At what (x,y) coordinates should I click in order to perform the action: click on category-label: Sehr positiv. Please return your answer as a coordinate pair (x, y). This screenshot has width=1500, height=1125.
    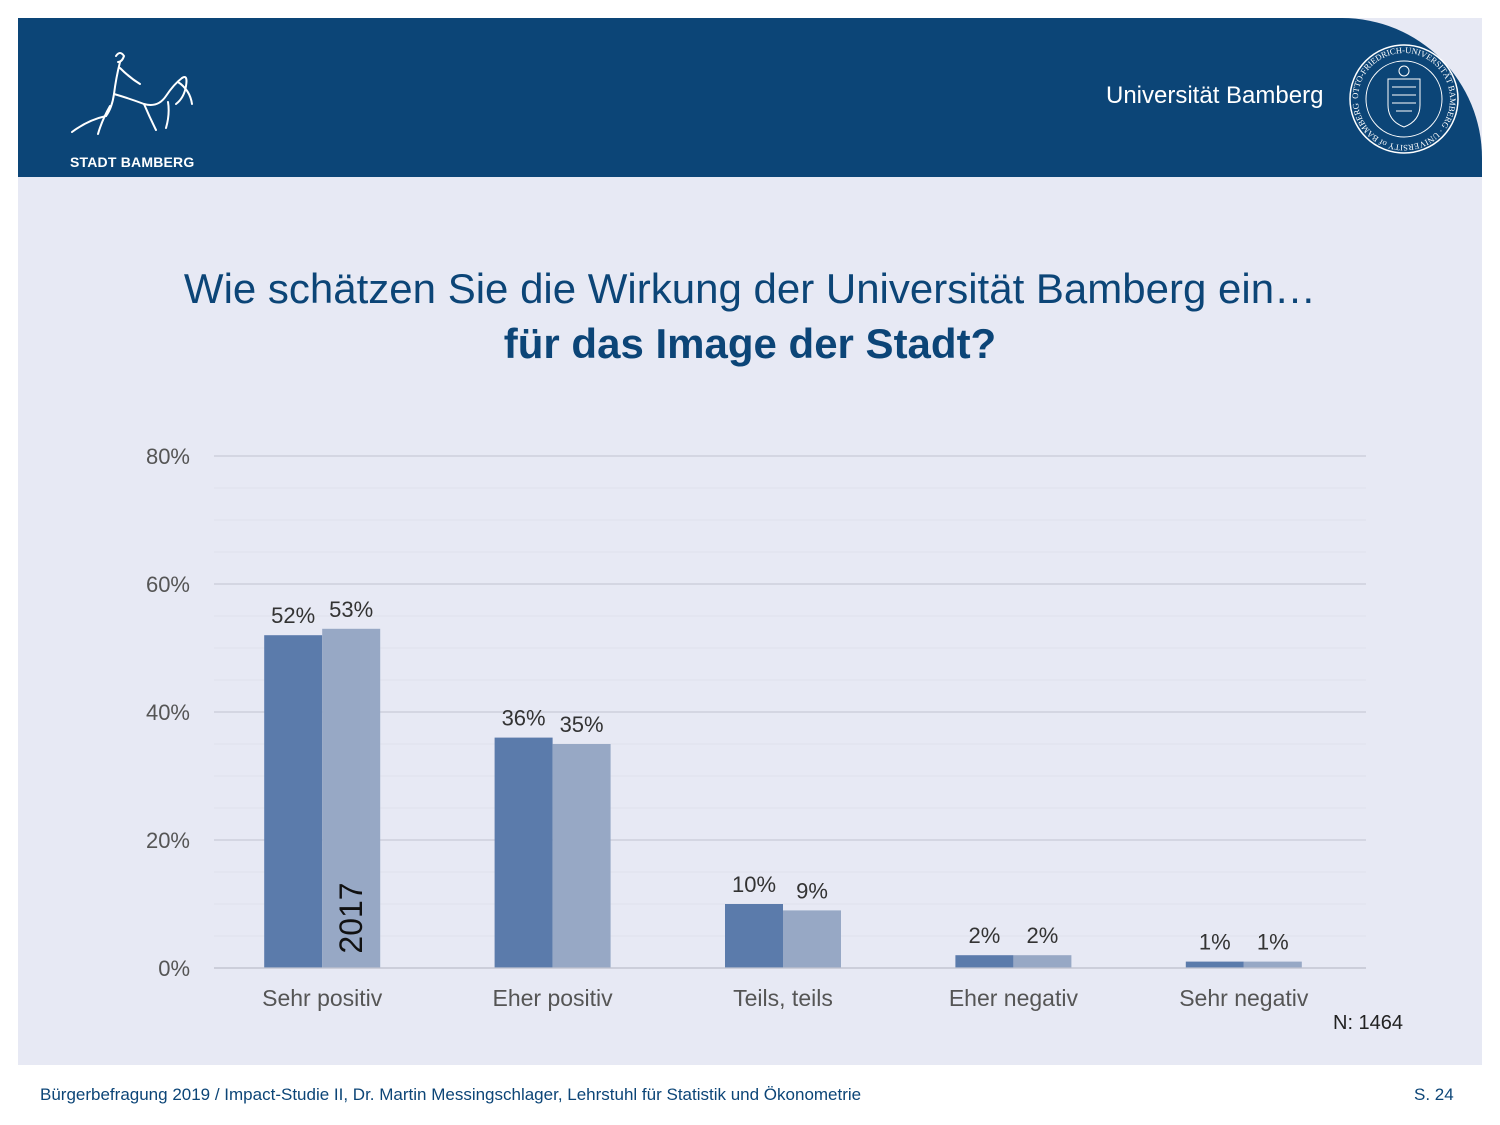
    Looking at the image, I should click on (322, 998).